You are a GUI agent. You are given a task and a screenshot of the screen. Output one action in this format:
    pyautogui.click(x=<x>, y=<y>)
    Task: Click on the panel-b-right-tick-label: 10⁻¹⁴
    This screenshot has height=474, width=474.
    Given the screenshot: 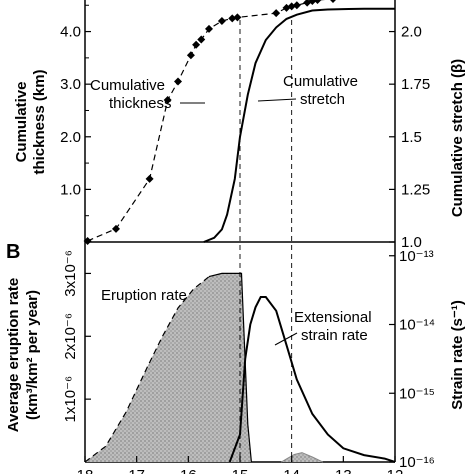 What is the action you would take?
    pyautogui.click(x=417, y=325)
    